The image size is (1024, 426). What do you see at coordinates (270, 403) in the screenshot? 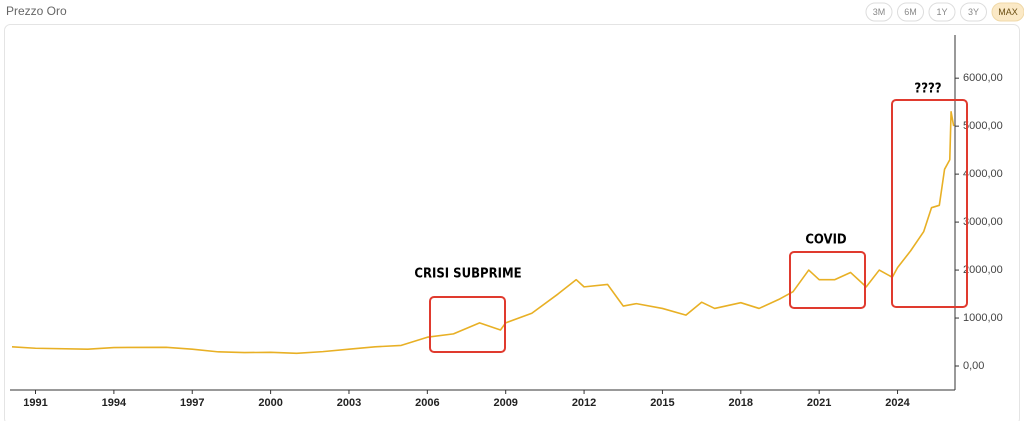
I see `x-tick-label: 2000` at bounding box center [270, 403].